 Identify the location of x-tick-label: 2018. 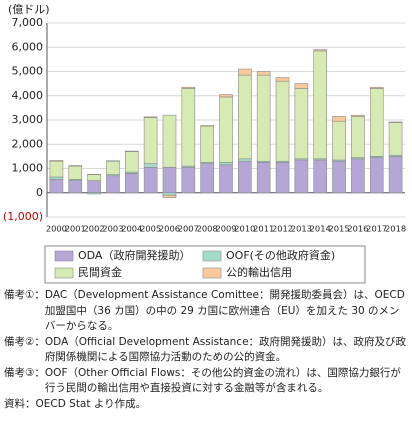
(395, 229).